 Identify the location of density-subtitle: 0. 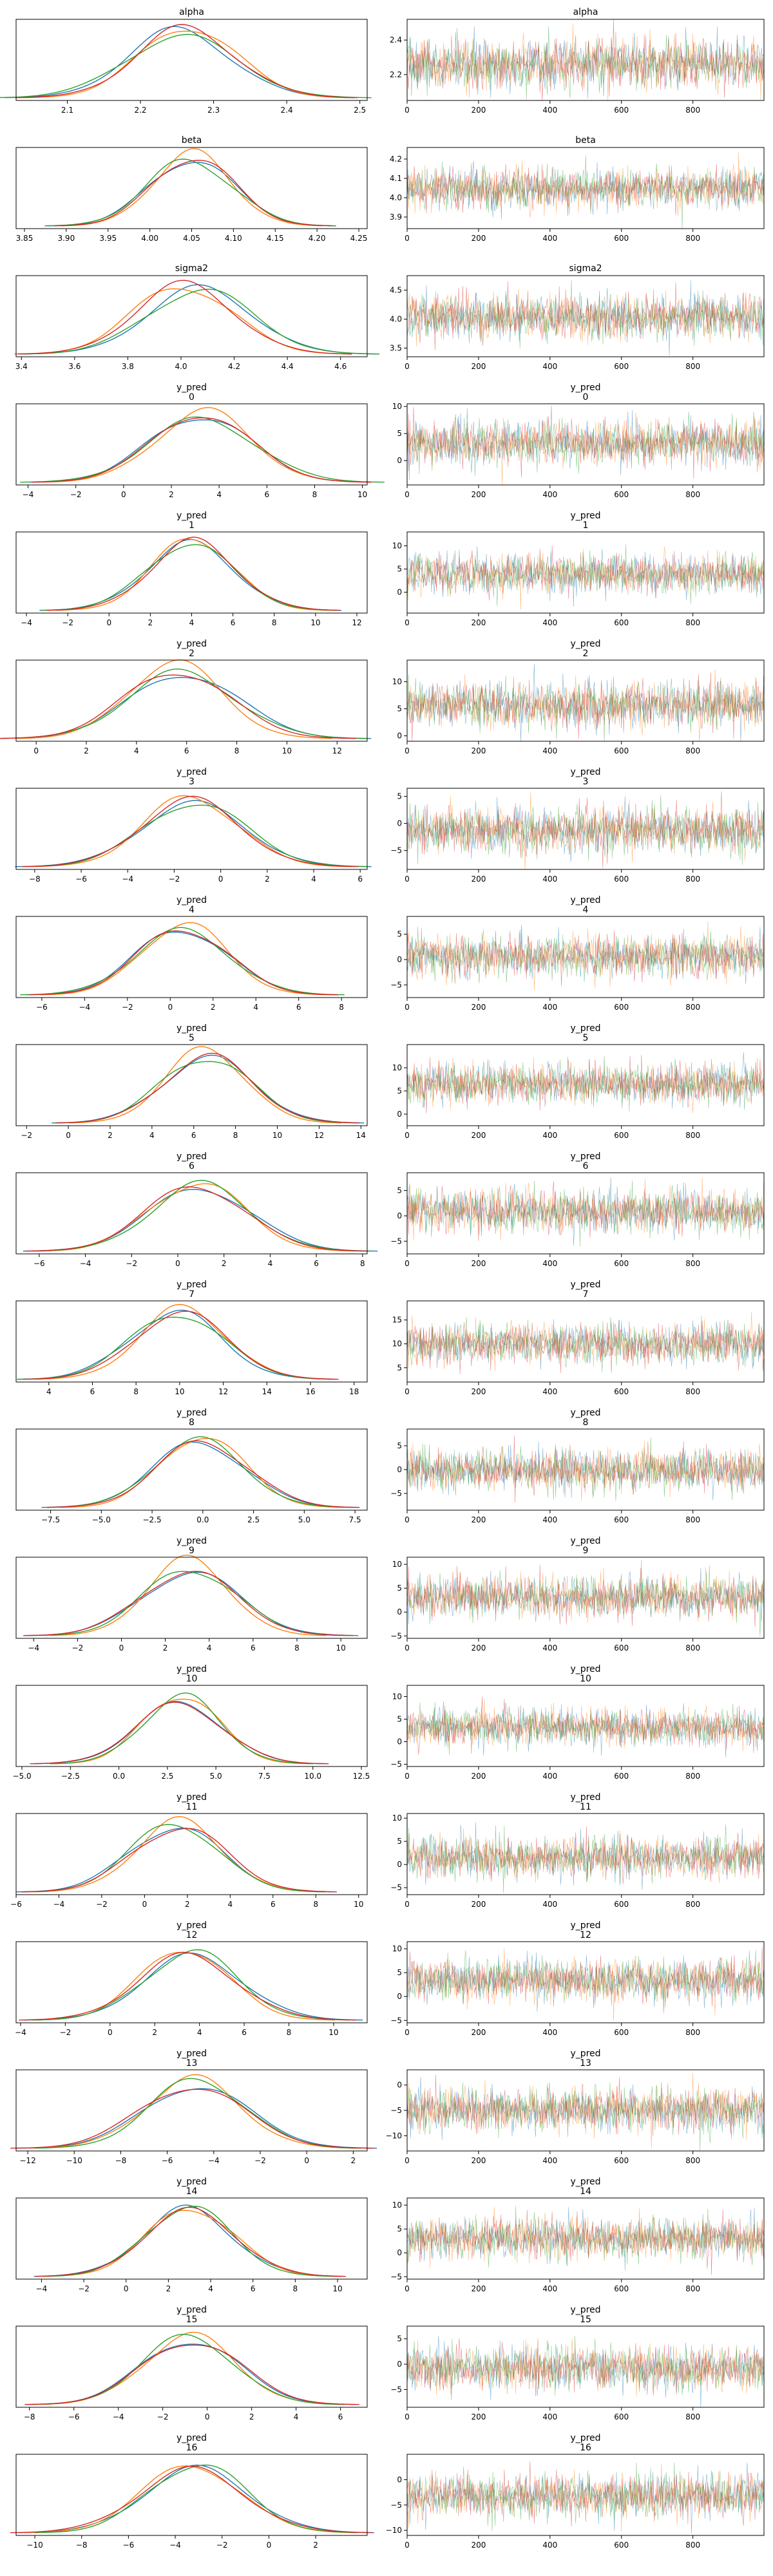
(192, 397).